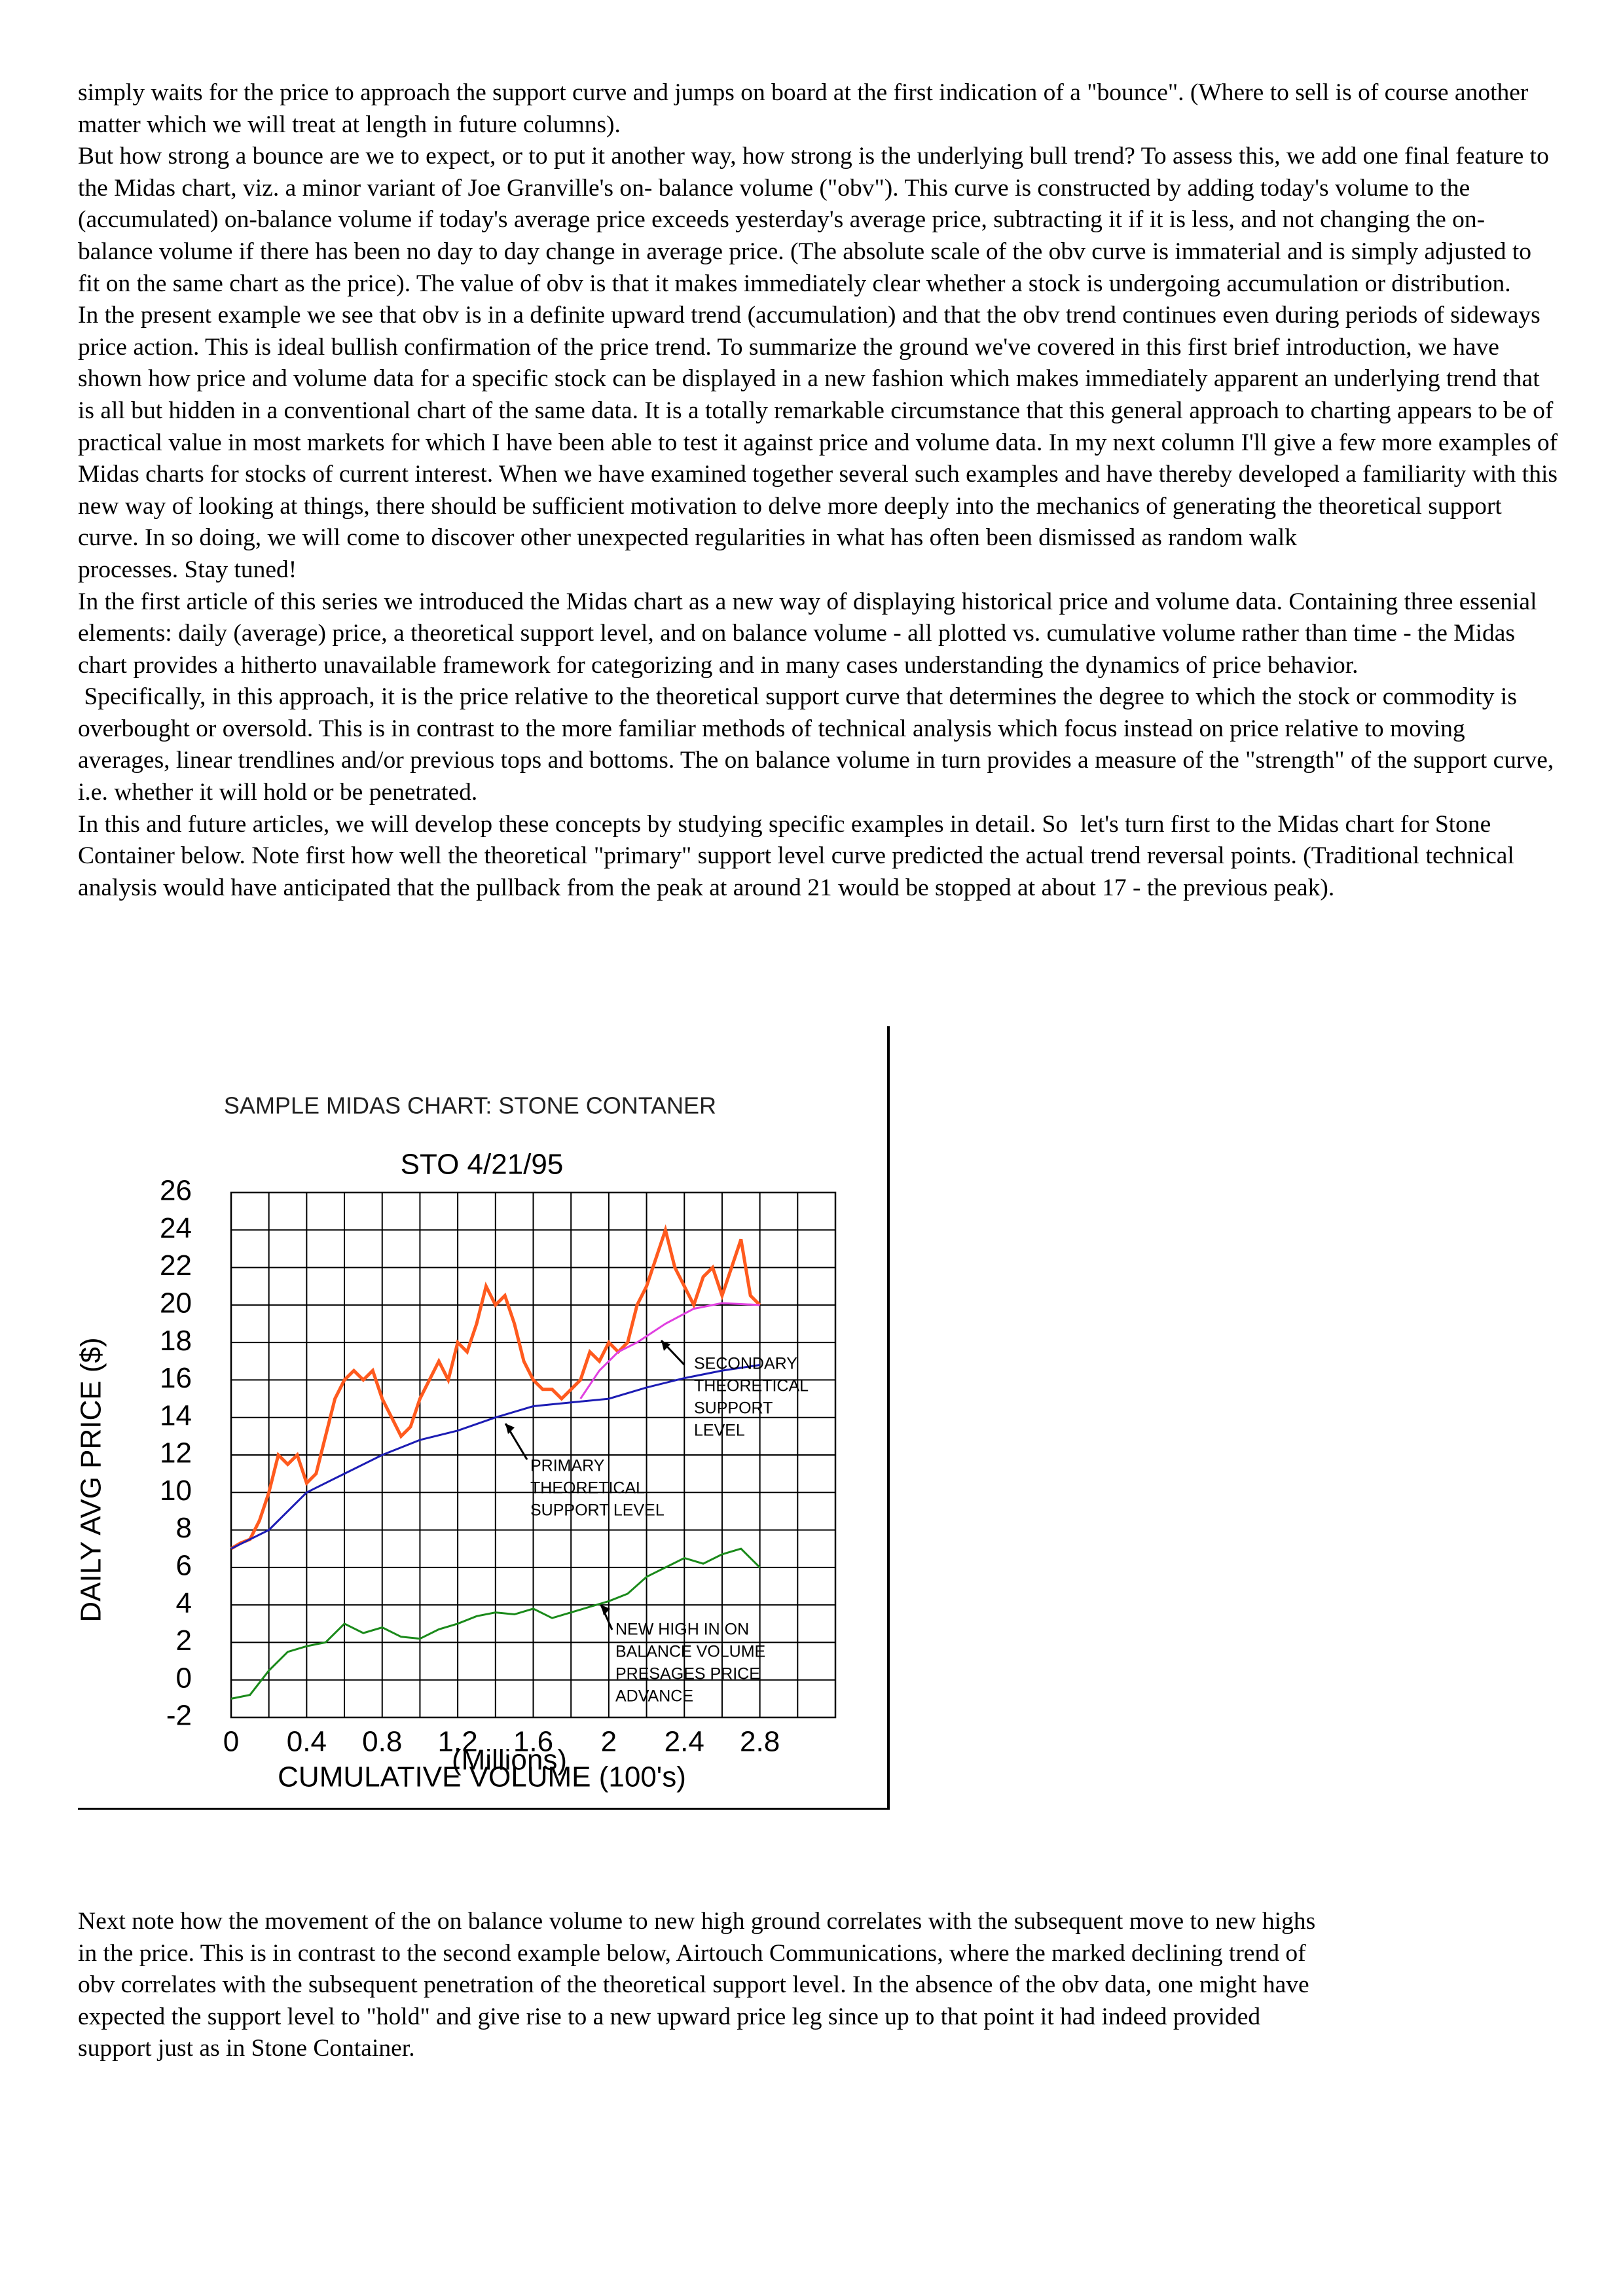 The height and width of the screenshot is (2296, 1623). I want to click on x-tick-label: 2, so click(609, 1742).